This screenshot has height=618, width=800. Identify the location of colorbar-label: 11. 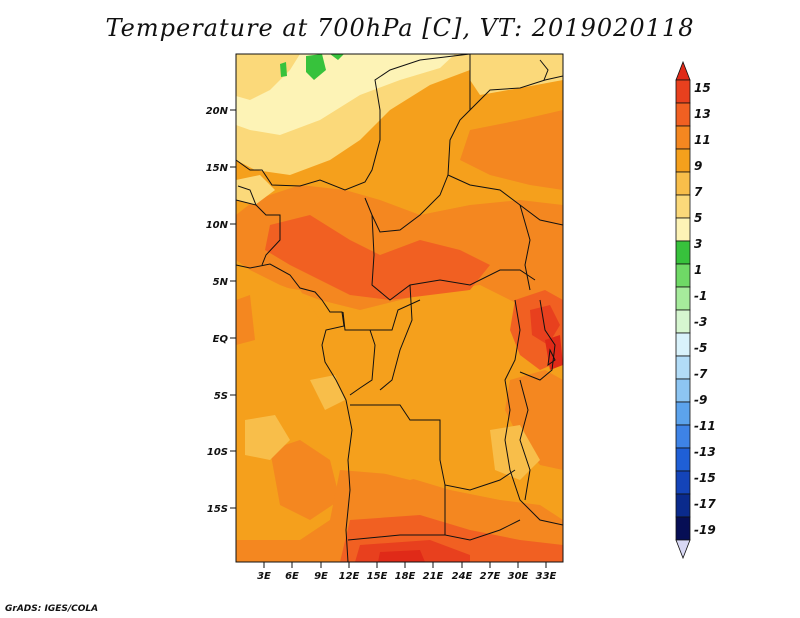
(702, 140).